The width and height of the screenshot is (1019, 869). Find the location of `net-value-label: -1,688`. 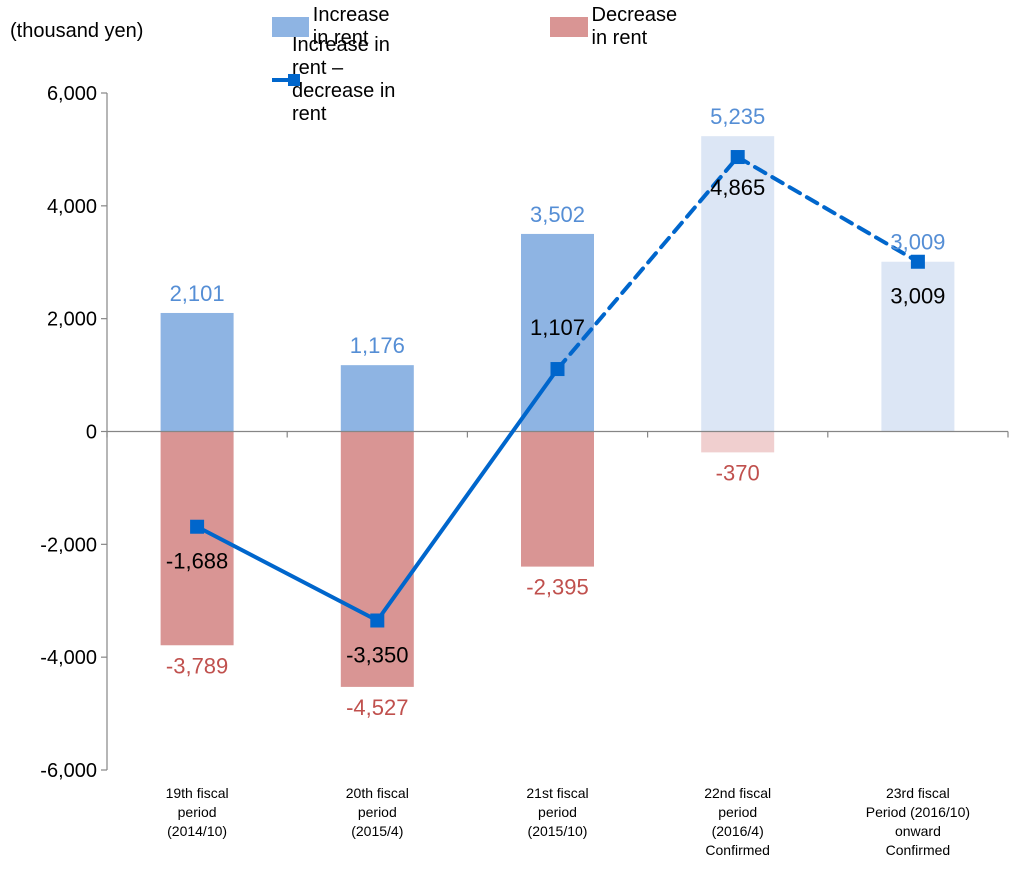

net-value-label: -1,688 is located at coordinates (197, 561).